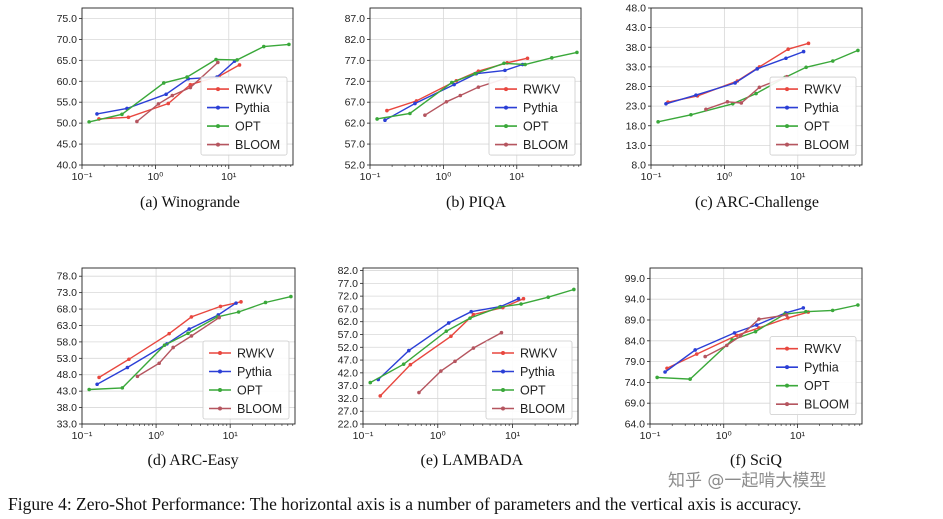 This screenshot has width=943, height=519. Describe the element at coordinates (348, 335) in the screenshot. I see `y-tick-label: 57.0` at that location.